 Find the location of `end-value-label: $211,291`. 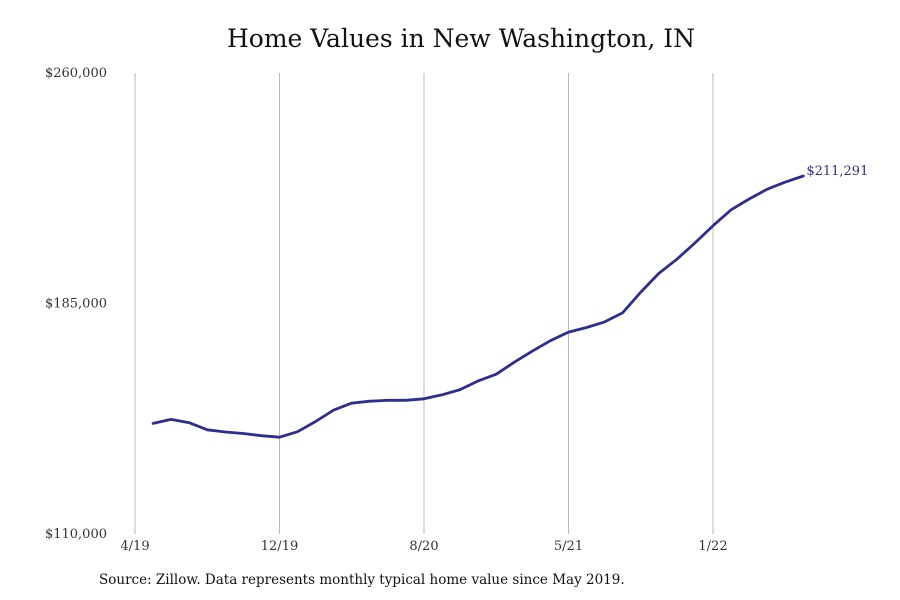

end-value-label: $211,291 is located at coordinates (837, 171).